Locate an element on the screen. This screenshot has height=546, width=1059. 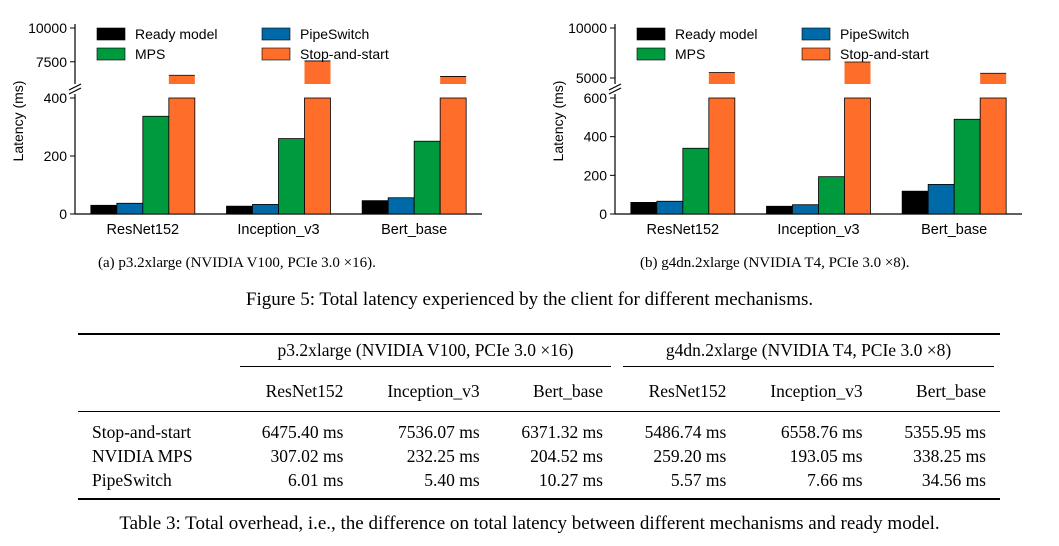
table-cell: 6.01 ms is located at coordinates (315, 479).